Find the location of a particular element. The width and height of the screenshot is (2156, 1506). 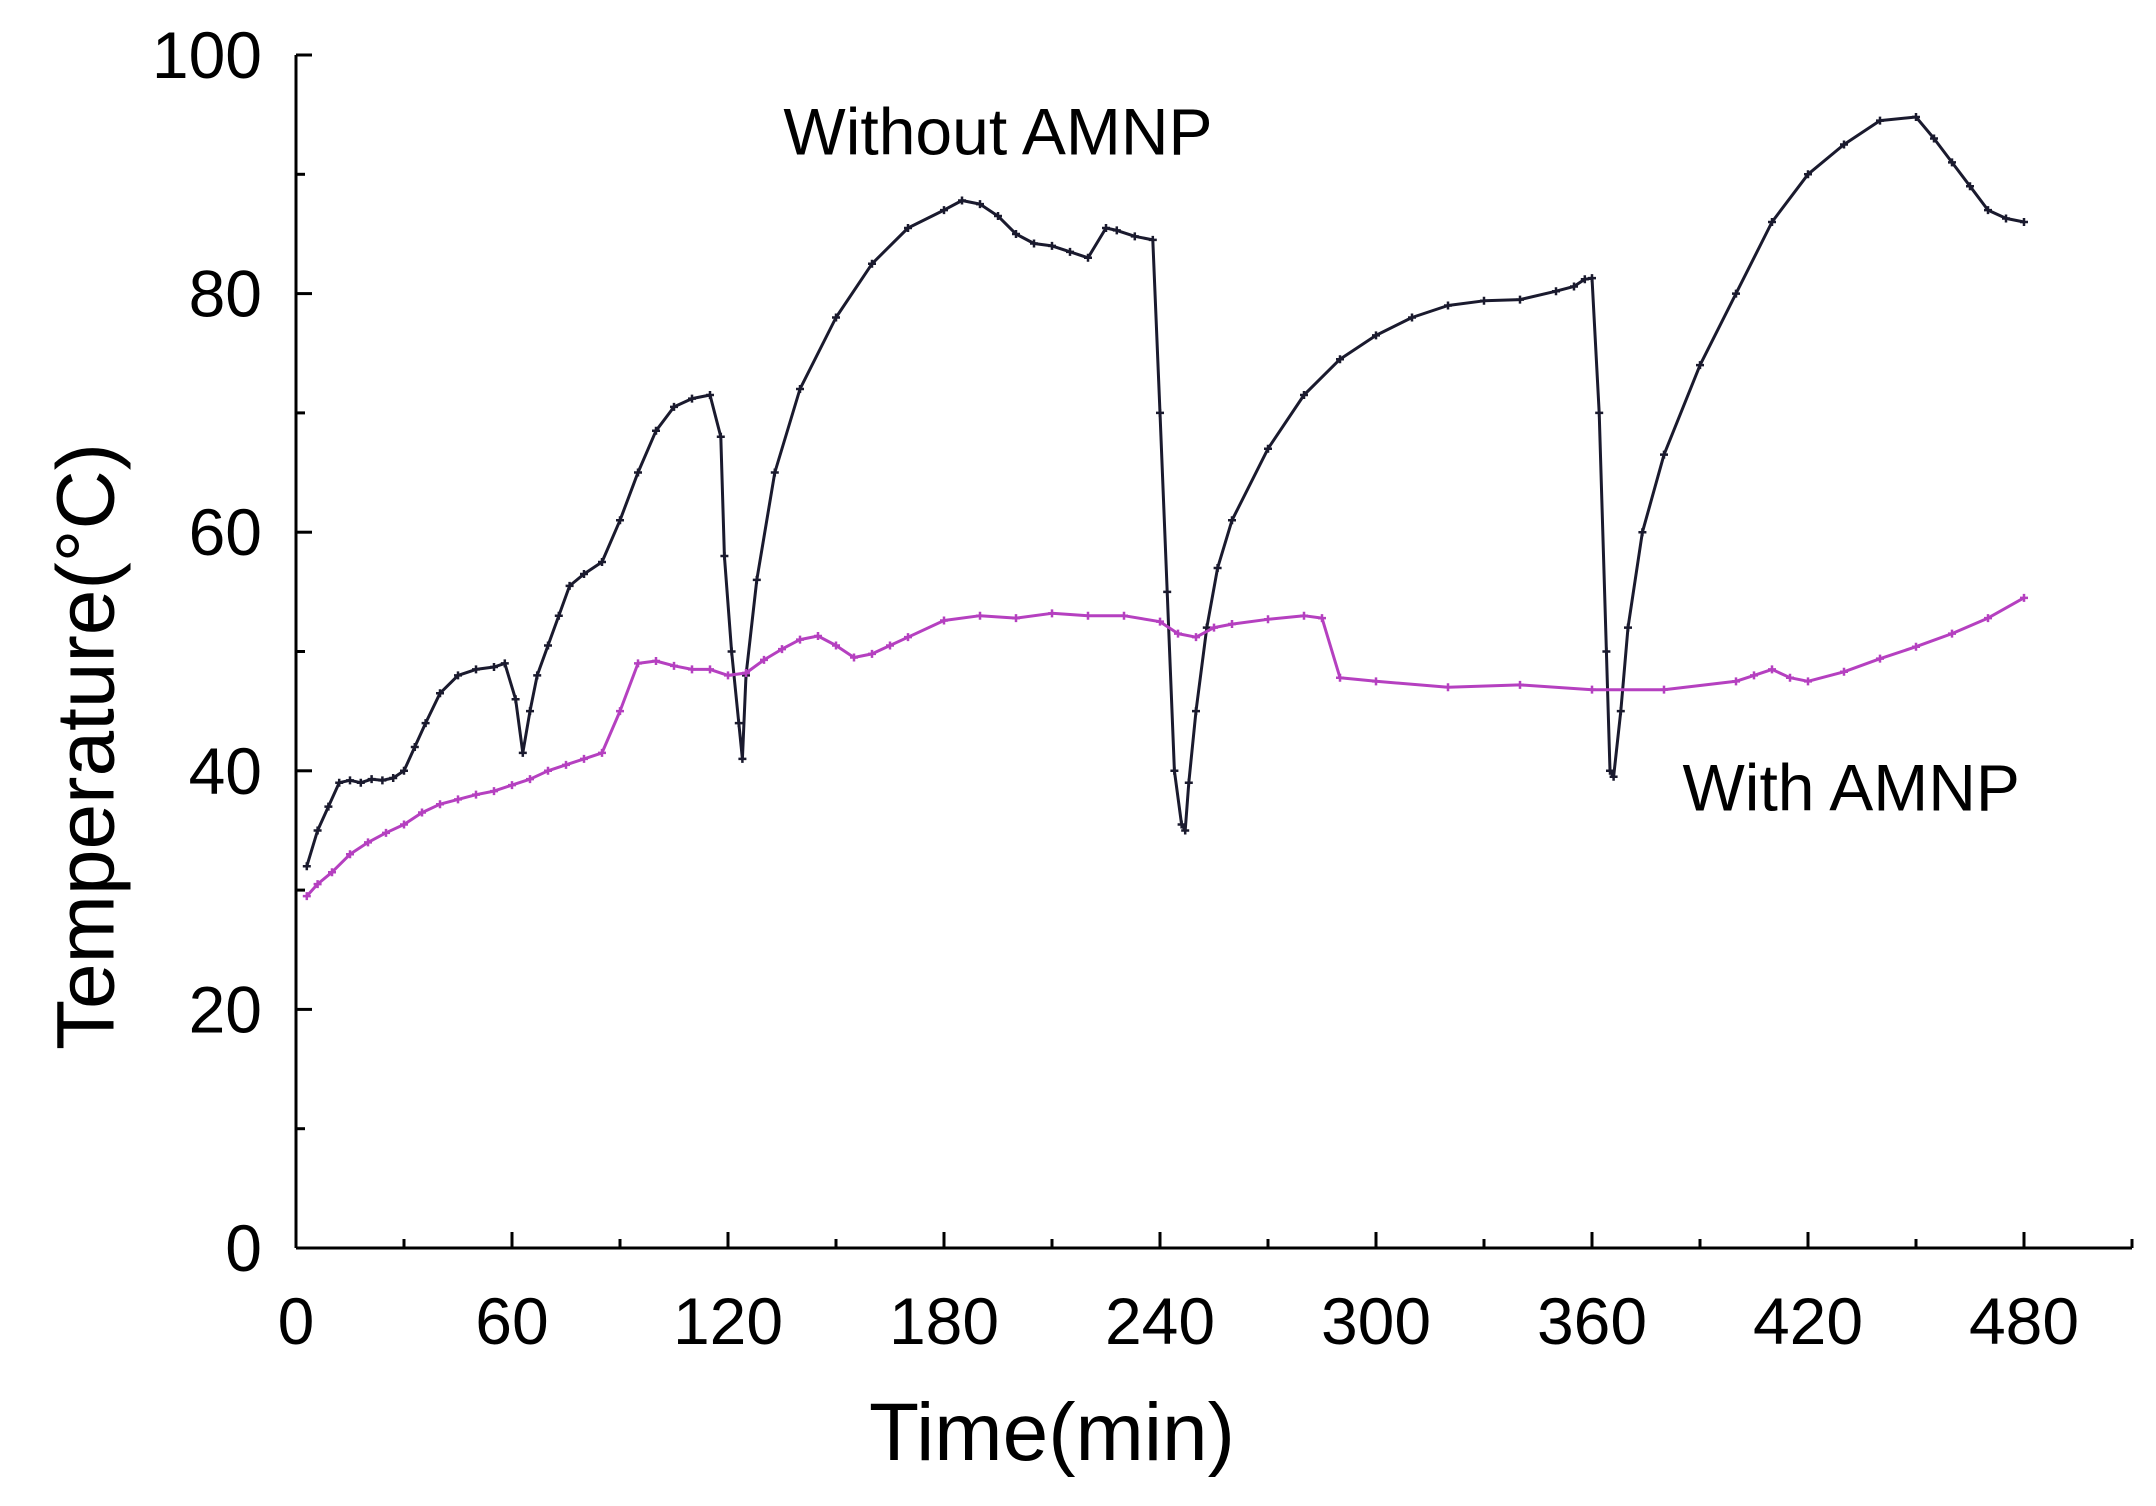

series-label-without-amnp: Without AMNP is located at coordinates (997, 132).